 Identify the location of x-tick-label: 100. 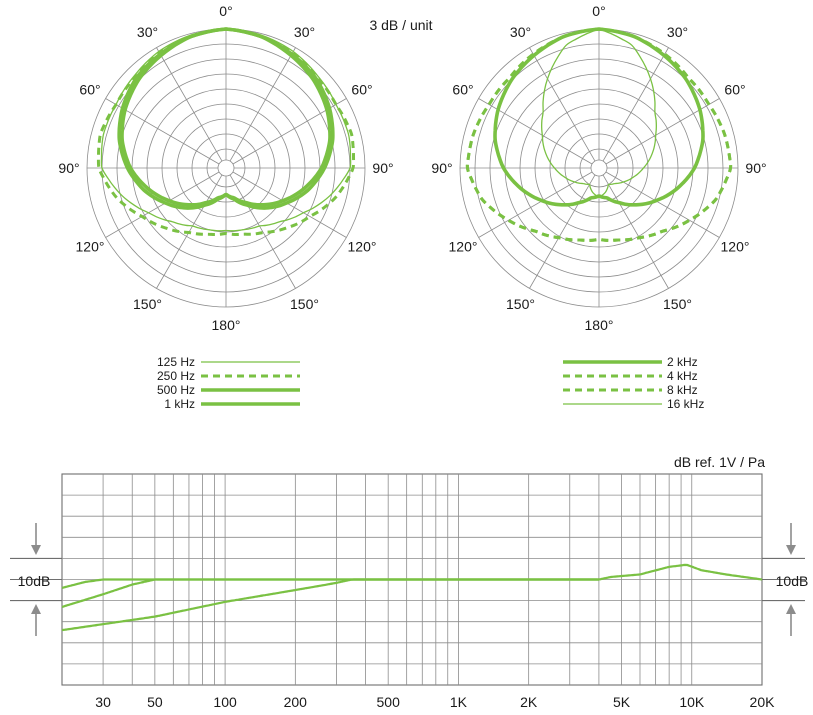
(225, 702).